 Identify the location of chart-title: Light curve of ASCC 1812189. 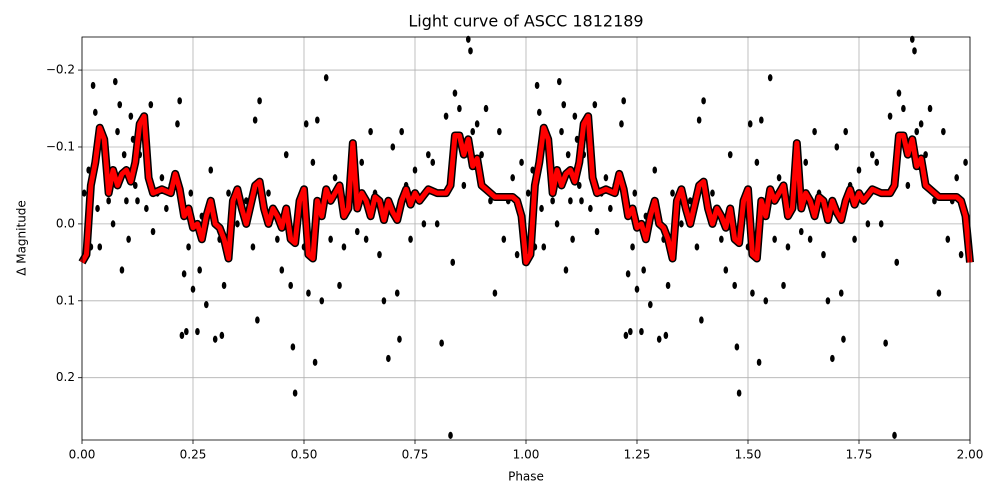
(525, 21).